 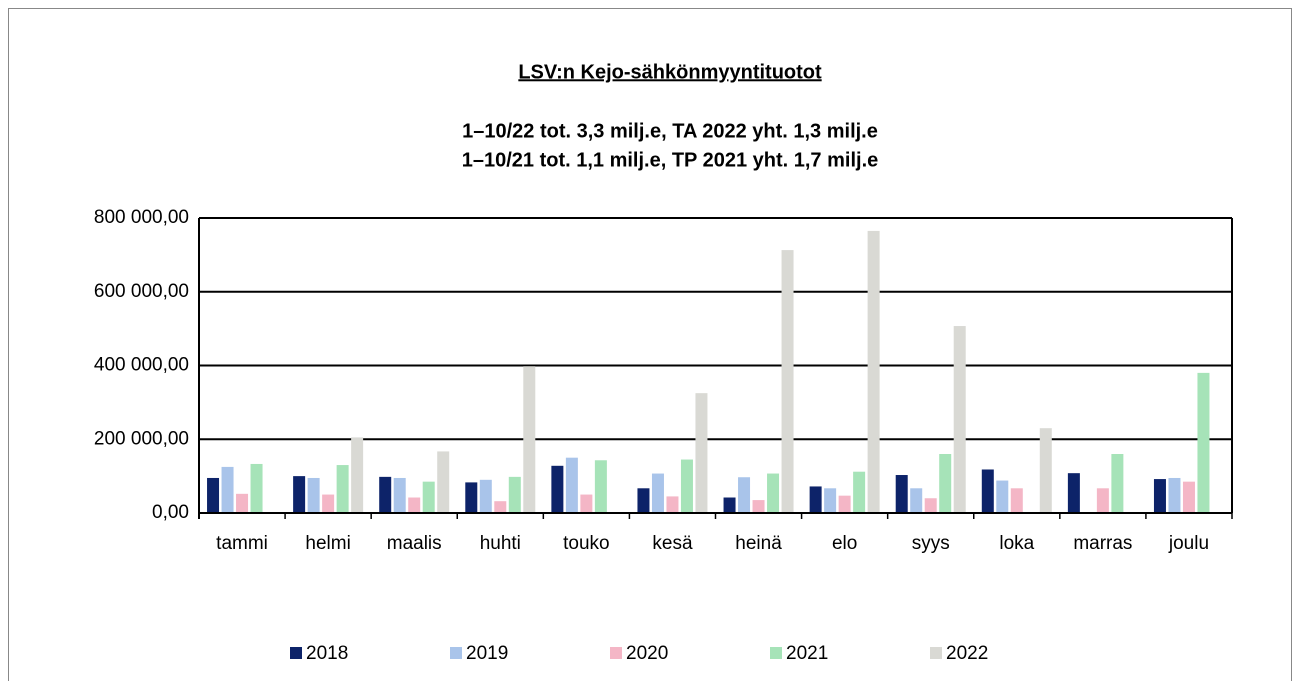 What do you see at coordinates (758, 543) in the screenshot?
I see `x-tick-label: heinä` at bounding box center [758, 543].